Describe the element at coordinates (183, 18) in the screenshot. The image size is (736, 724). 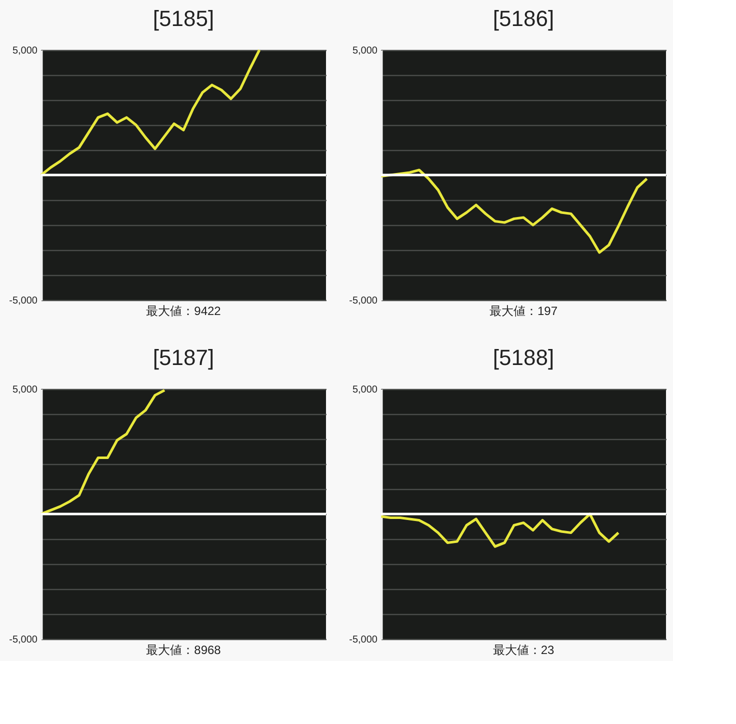
I see `chart-title: [5185]` at that location.